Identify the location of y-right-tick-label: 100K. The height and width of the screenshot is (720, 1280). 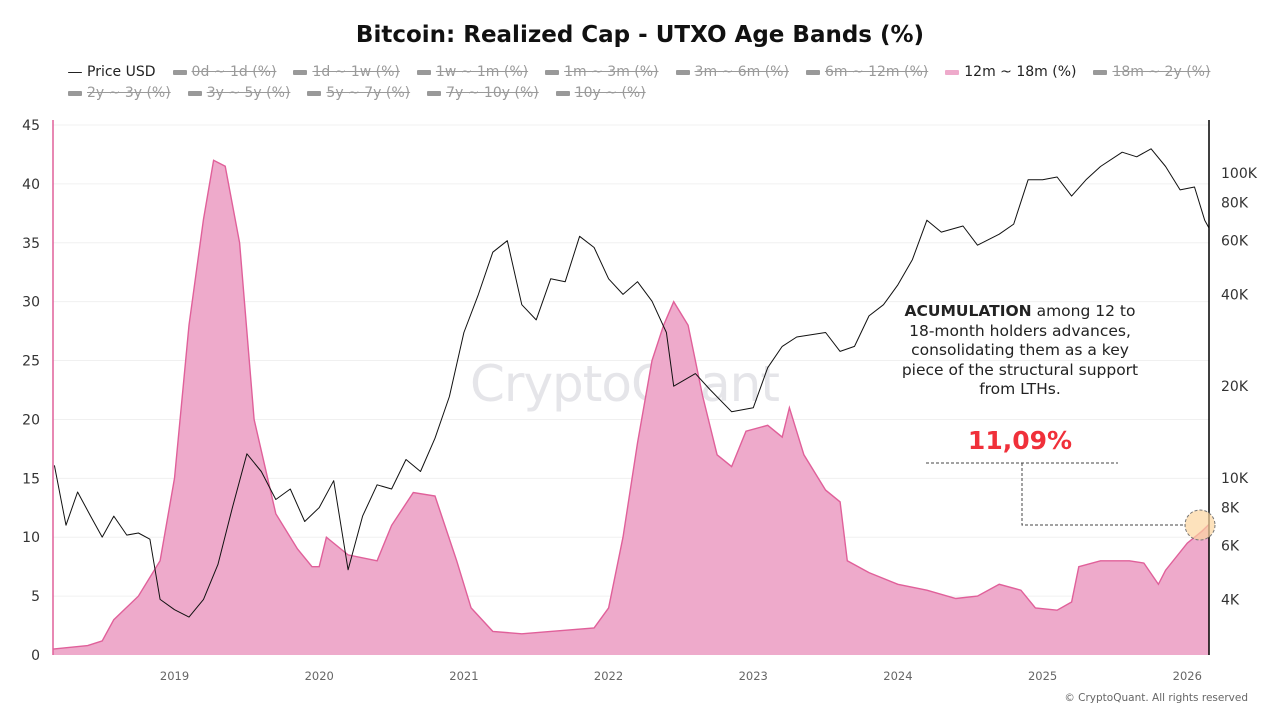
(1239, 174).